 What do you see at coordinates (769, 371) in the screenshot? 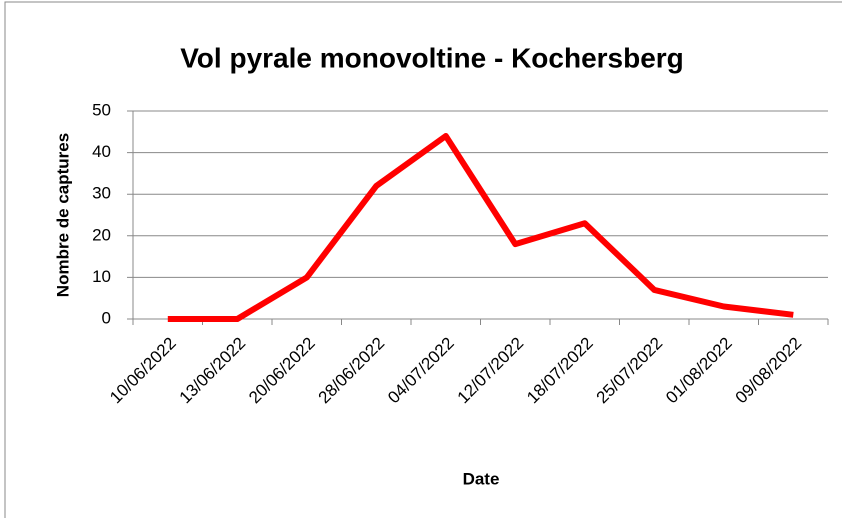
I see `x-tick-label: 09/08/2022` at bounding box center [769, 371].